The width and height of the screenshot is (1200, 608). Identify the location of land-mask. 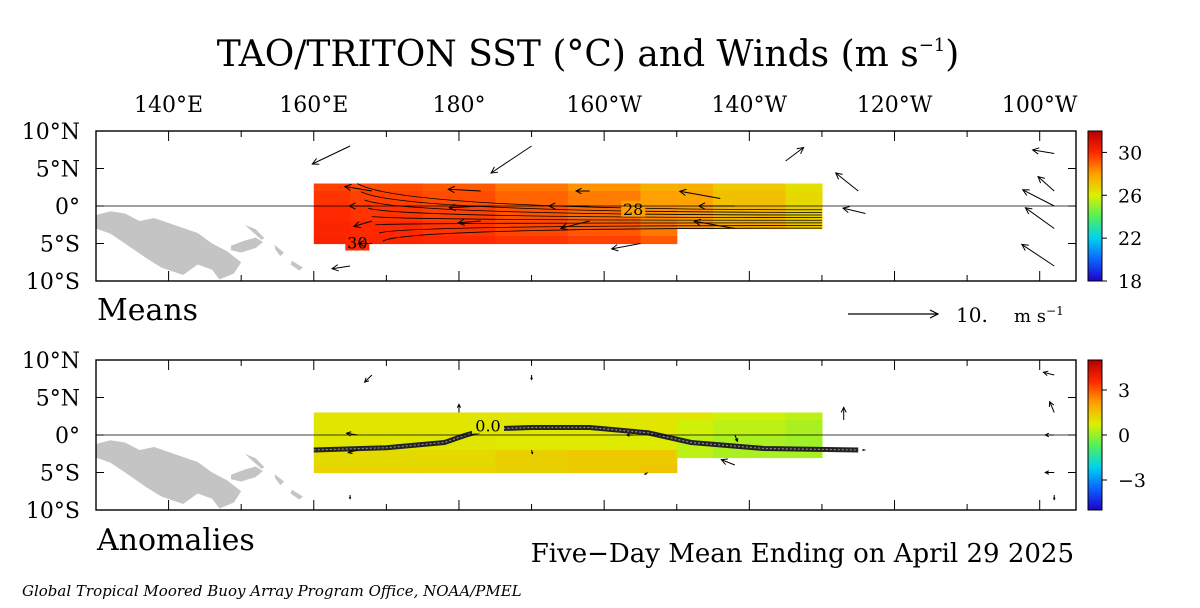
(199, 245).